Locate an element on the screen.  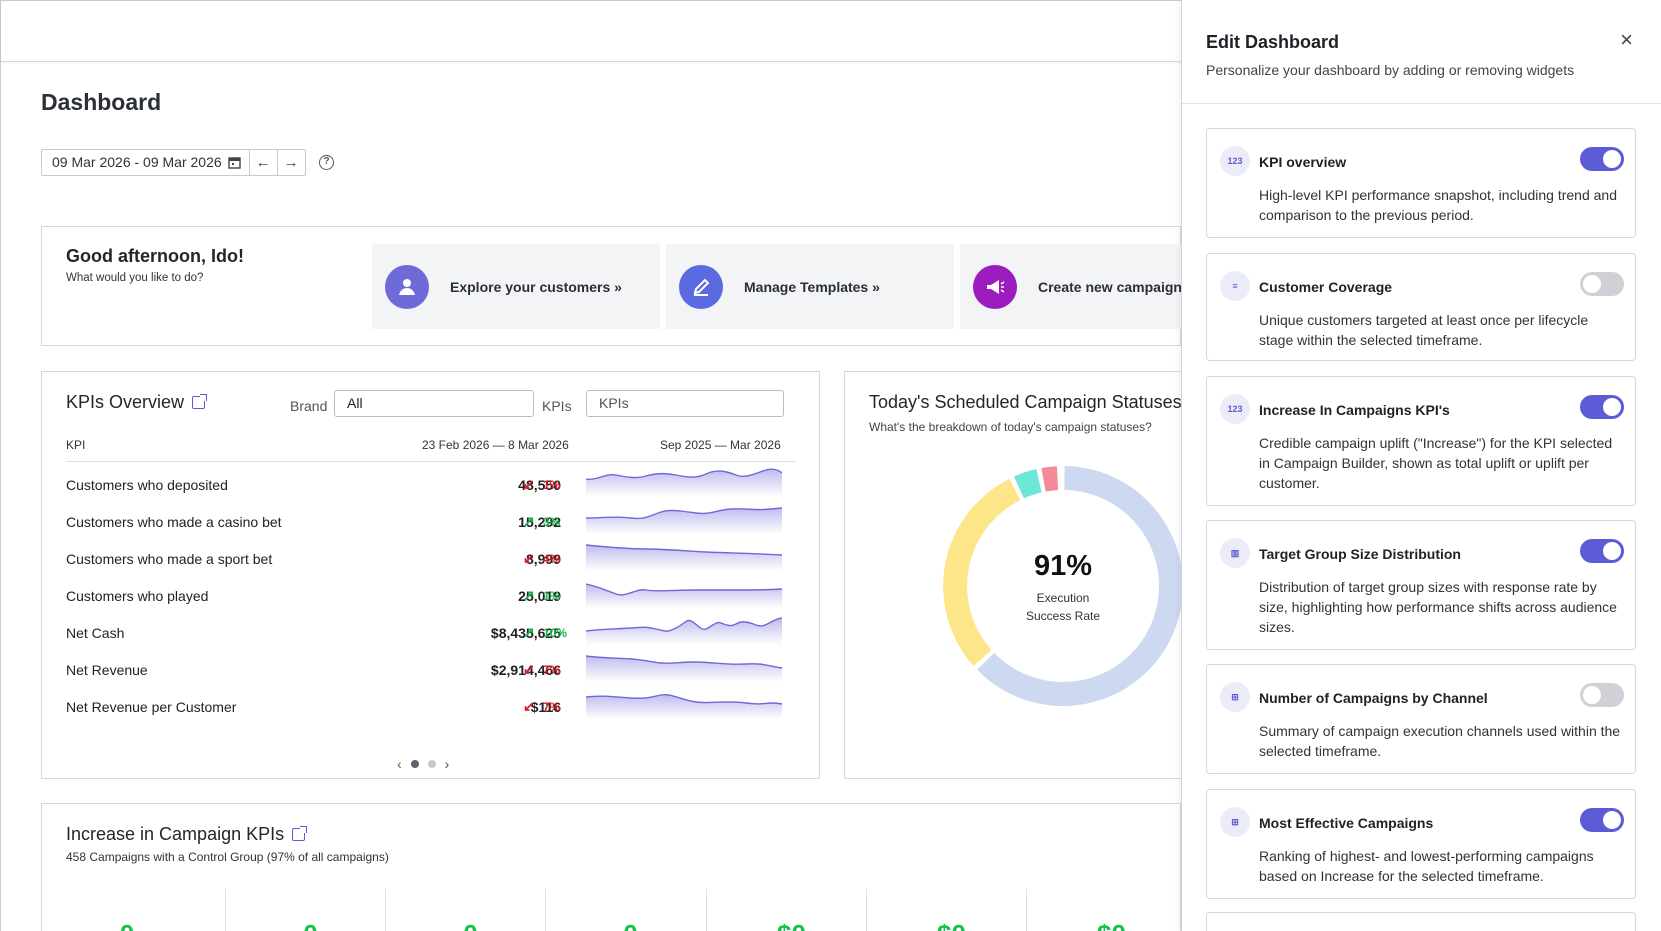
kpi-change: 7% is located at coordinates (552, 670).